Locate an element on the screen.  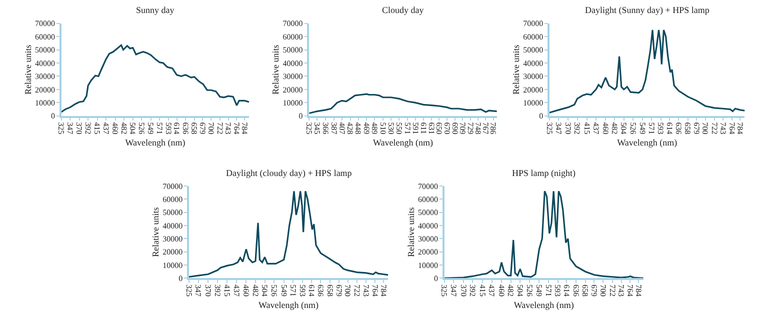
x-tick-label: 549 is located at coordinates (283, 290).